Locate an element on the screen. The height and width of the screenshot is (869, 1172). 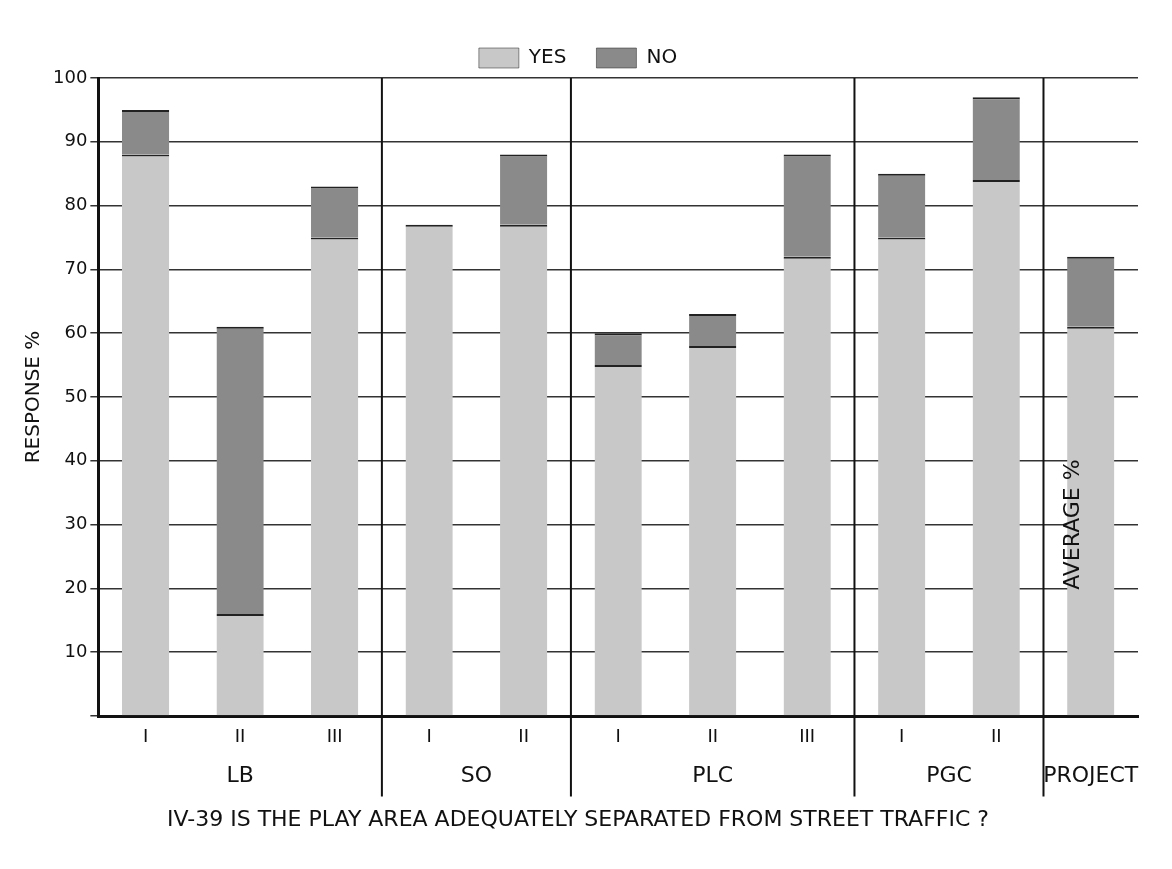
y-tick-label: 50 is located at coordinates (76, 395).